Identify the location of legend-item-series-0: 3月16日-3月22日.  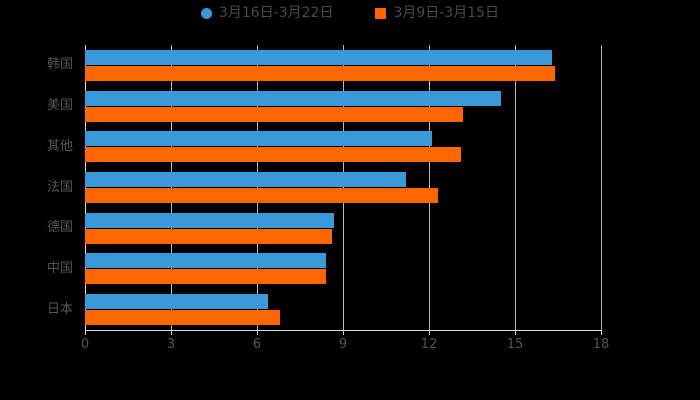
(267, 13).